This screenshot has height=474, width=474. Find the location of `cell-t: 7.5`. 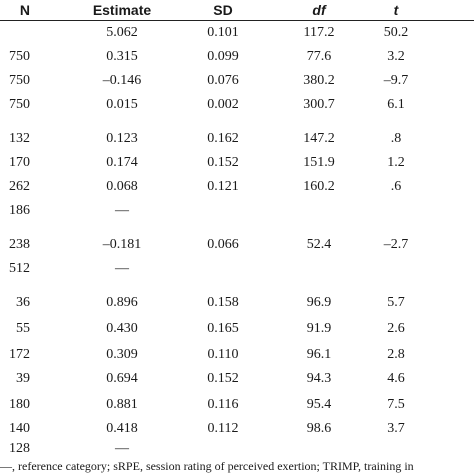

cell-t: 7.5 is located at coordinates (396, 404).